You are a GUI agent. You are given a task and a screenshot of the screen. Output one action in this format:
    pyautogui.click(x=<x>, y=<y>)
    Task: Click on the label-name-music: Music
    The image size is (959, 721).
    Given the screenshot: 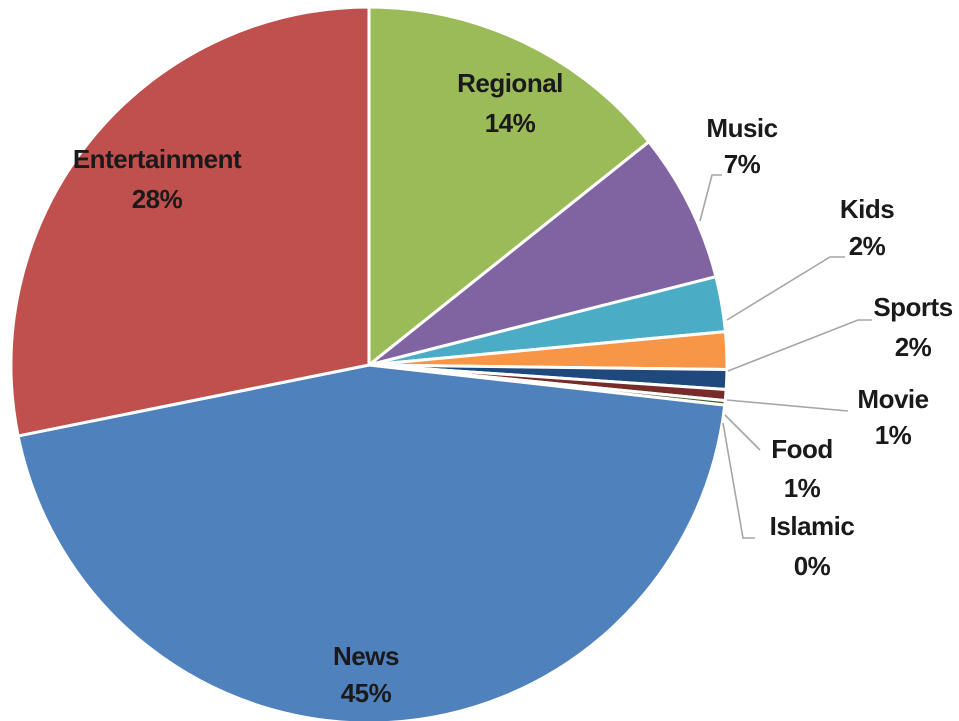 What is the action you would take?
    pyautogui.click(x=741, y=128)
    